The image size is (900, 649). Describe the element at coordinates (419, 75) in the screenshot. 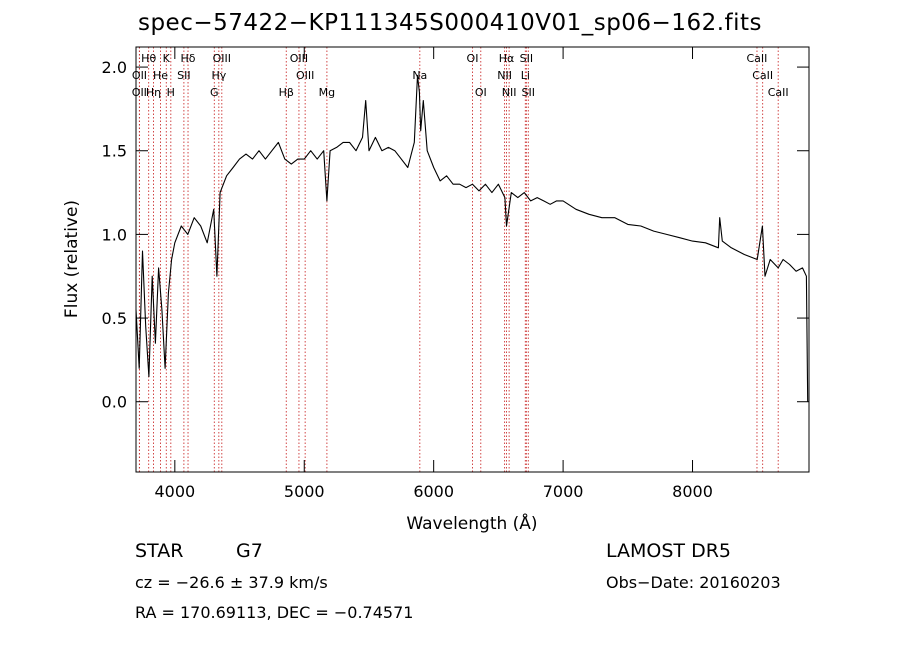

I see `line-label: Na` at that location.